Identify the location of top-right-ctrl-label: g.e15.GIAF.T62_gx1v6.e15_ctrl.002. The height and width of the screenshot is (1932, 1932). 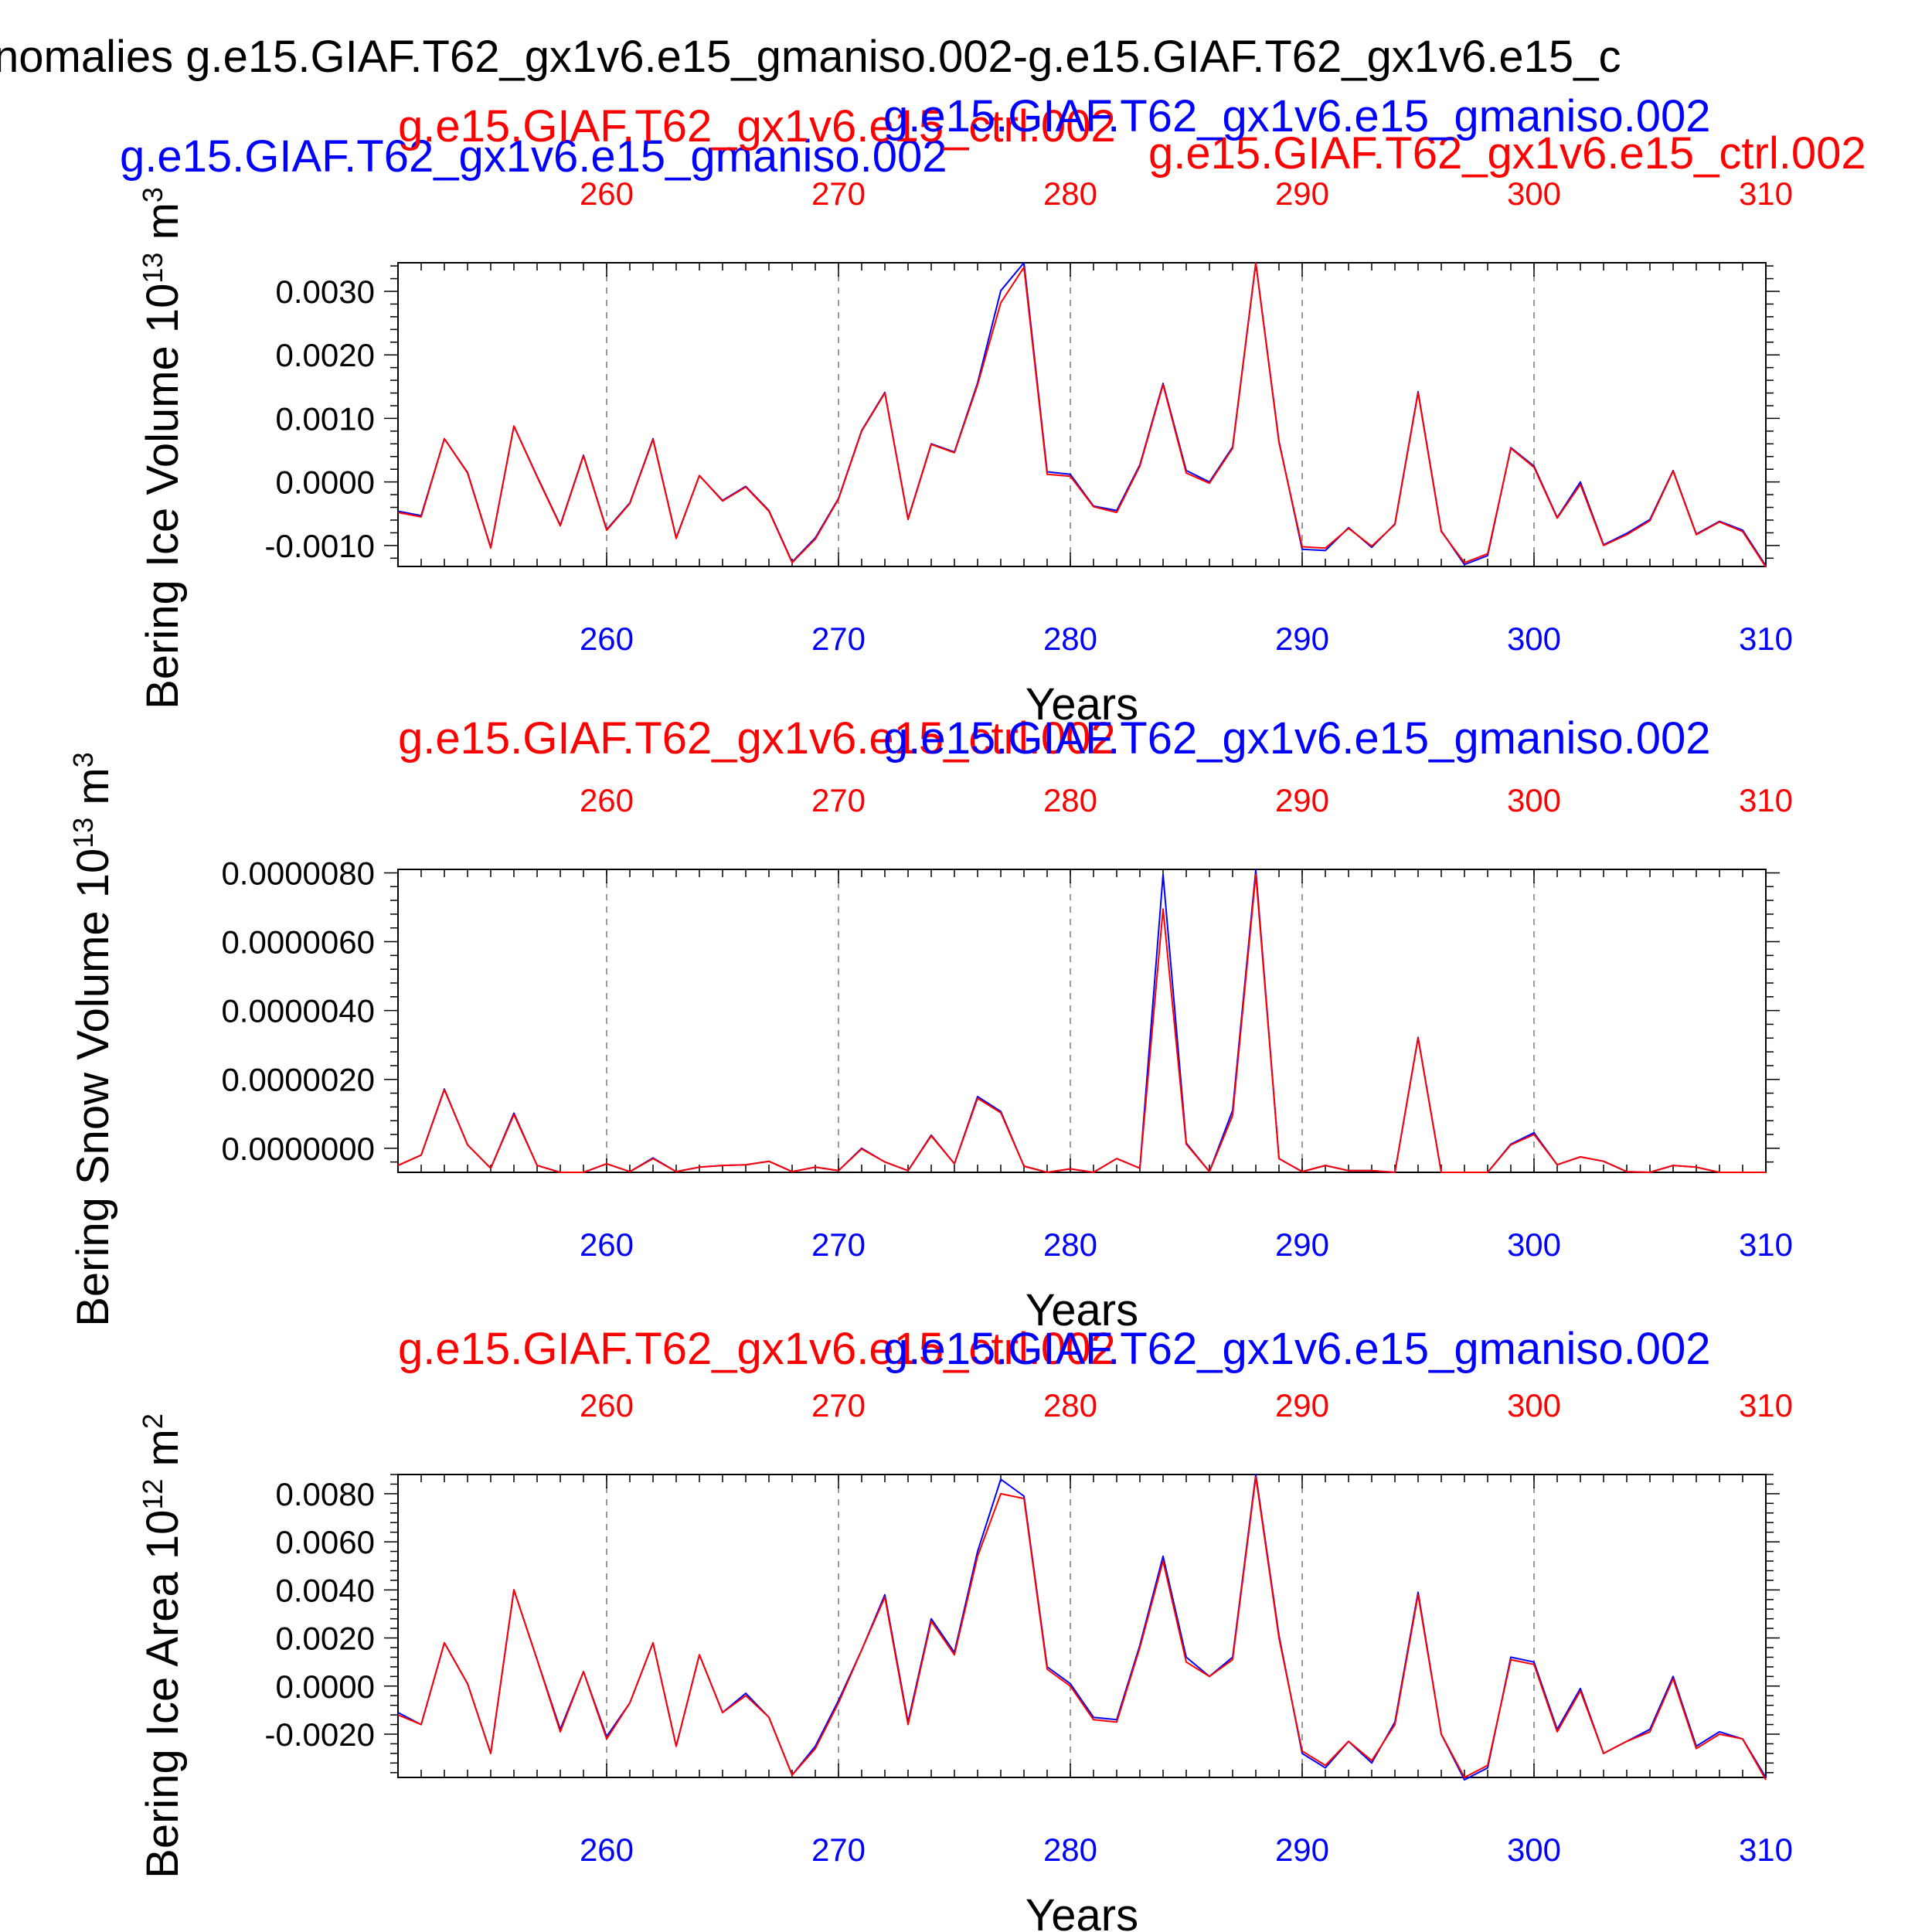
(1507, 153).